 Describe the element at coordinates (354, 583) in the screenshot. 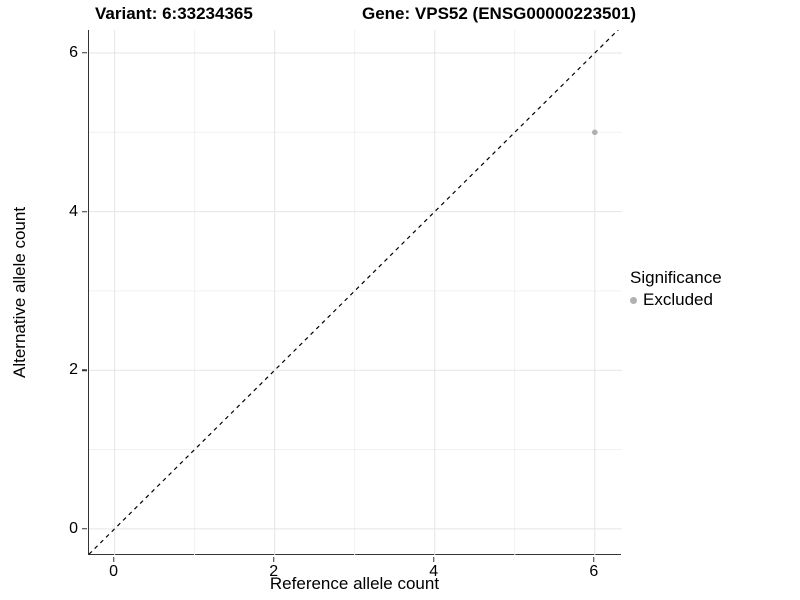

I see `x-axis-title: Reference allele count` at that location.